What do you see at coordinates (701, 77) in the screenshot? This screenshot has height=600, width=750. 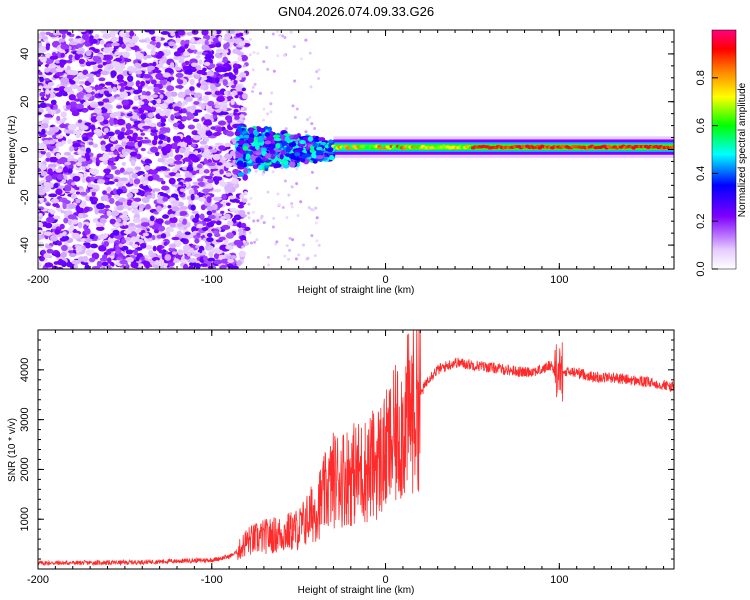 I see `colorbar-tick-label: 0.8` at bounding box center [701, 77].